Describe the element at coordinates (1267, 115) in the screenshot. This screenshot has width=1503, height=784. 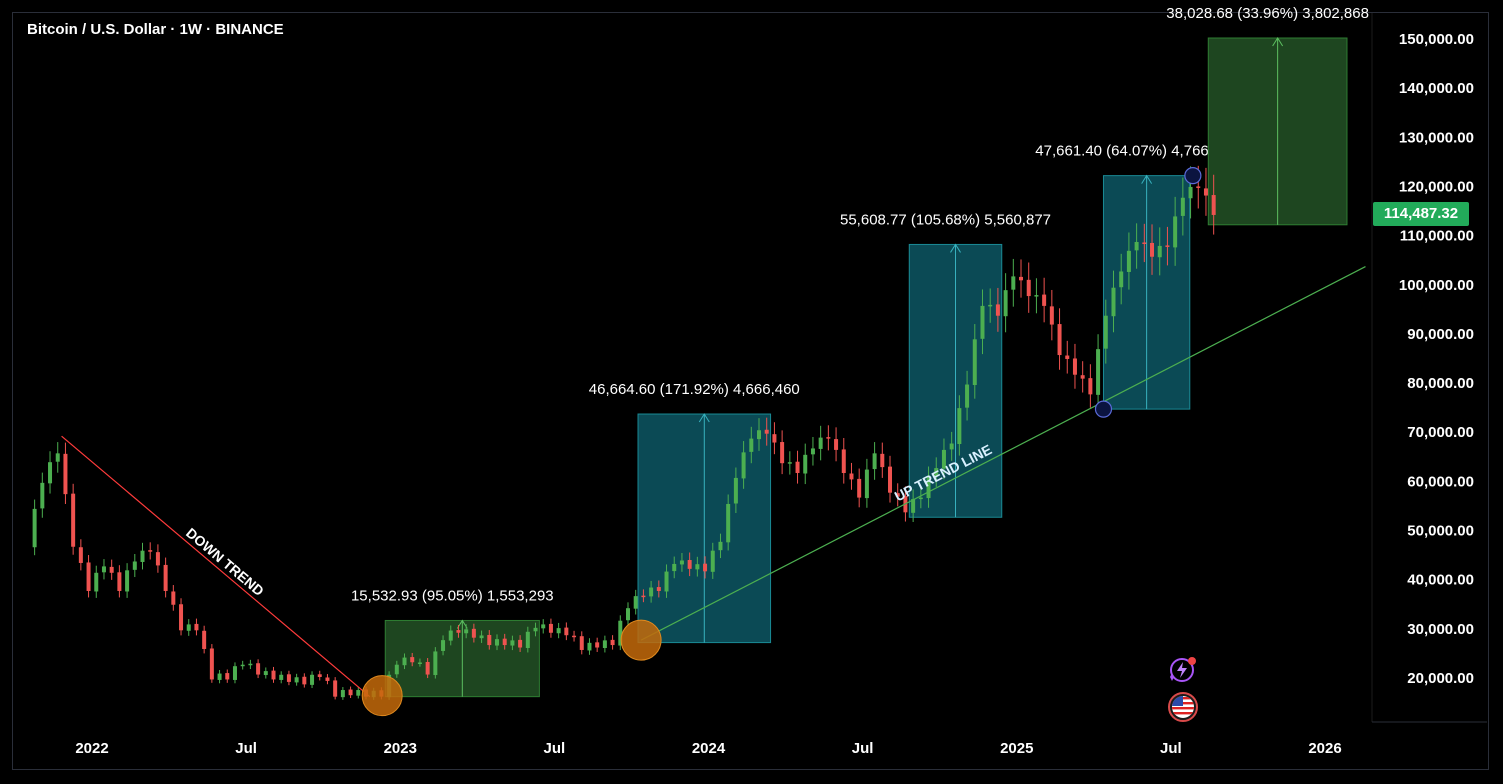
I see `measure-box: 38,028.68 (33.96%) 3,802,868` at that location.